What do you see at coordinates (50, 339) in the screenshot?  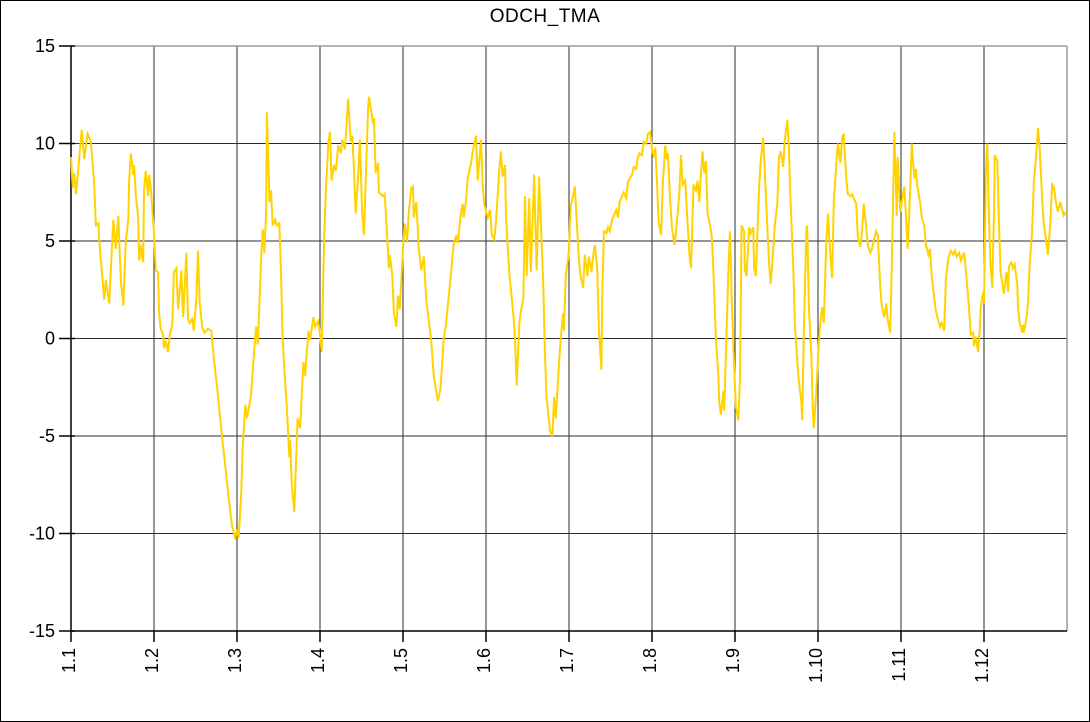 I see `y-tick-label-0: 0` at bounding box center [50, 339].